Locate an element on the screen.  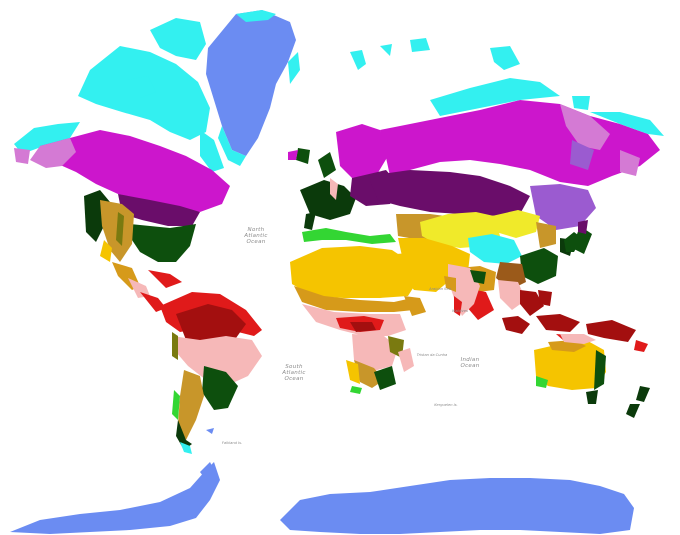
arabian-sea-label: Arabian Sea is located at coordinates (439, 289).